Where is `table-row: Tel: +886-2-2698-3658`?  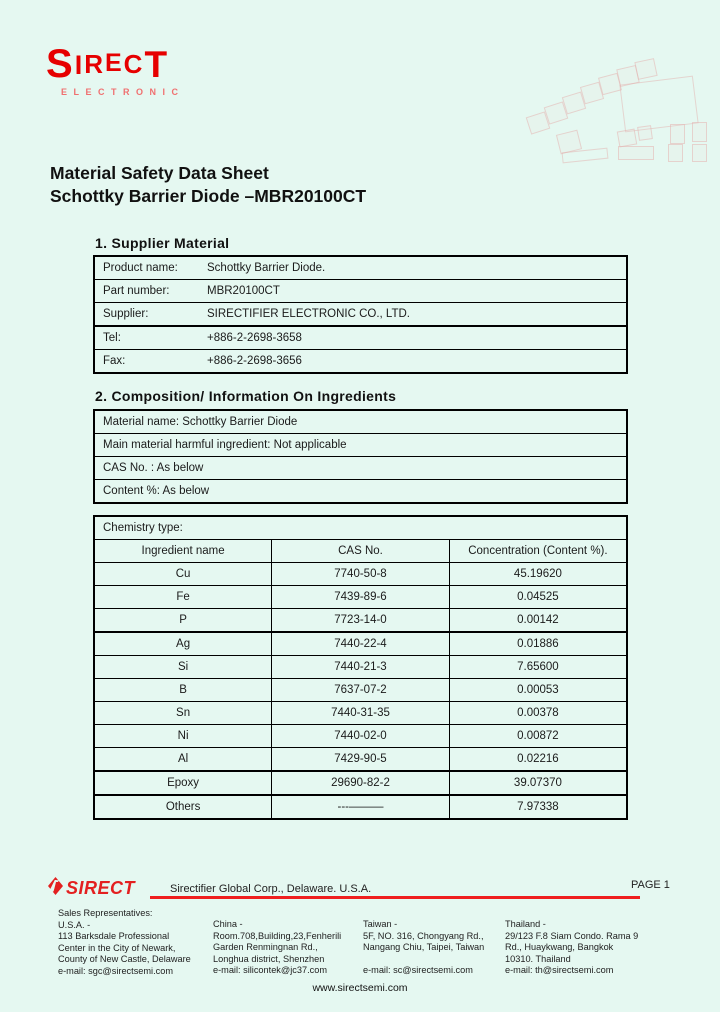 table-row: Tel: +886-2-2698-3658 is located at coordinates (360, 337).